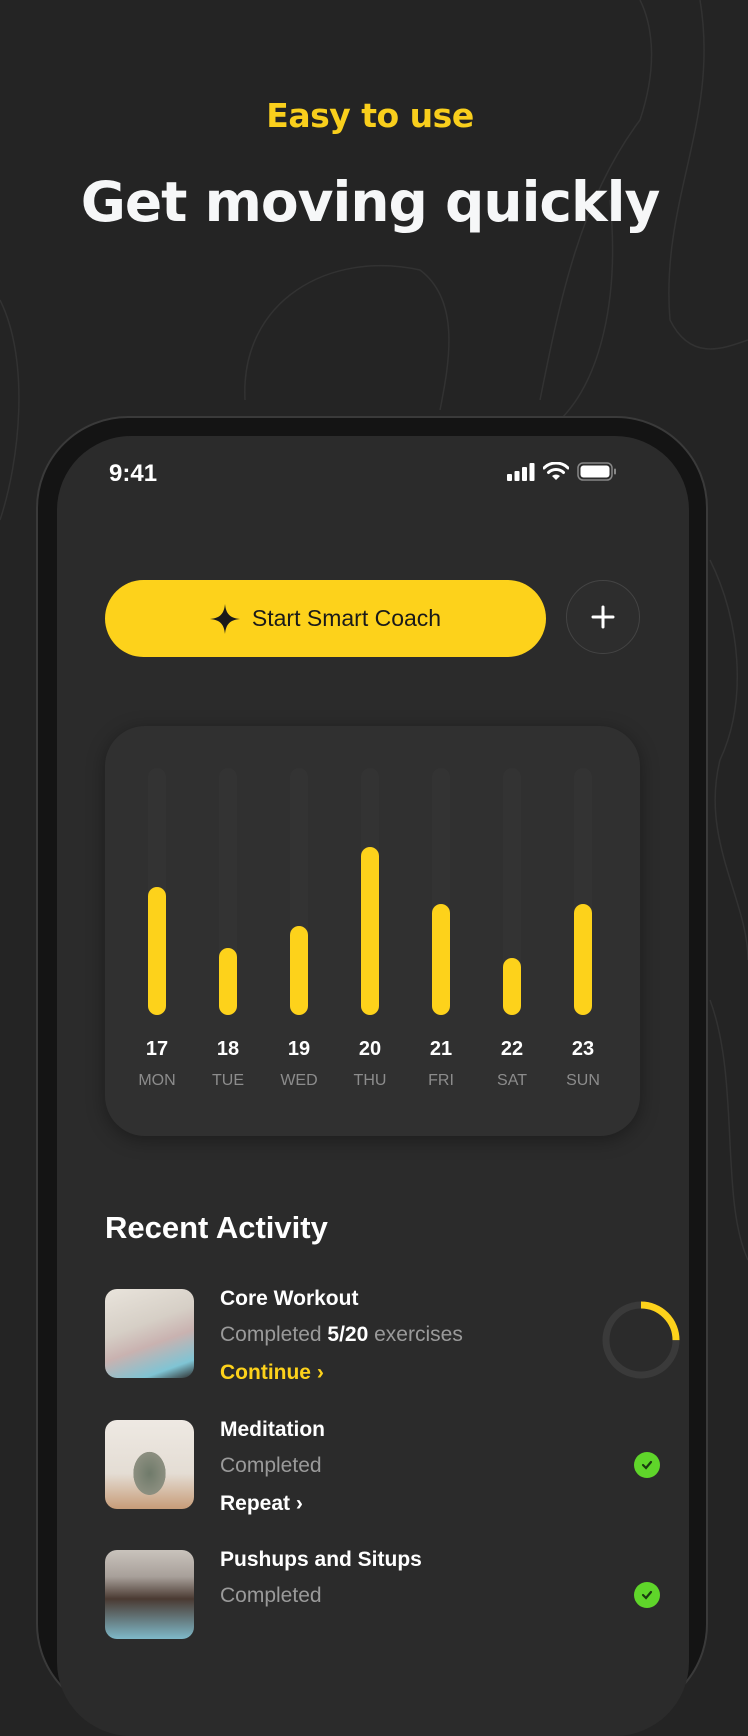 The width and height of the screenshot is (748, 1736). Describe the element at coordinates (512, 1080) in the screenshot. I see `day-label: SAT` at that location.